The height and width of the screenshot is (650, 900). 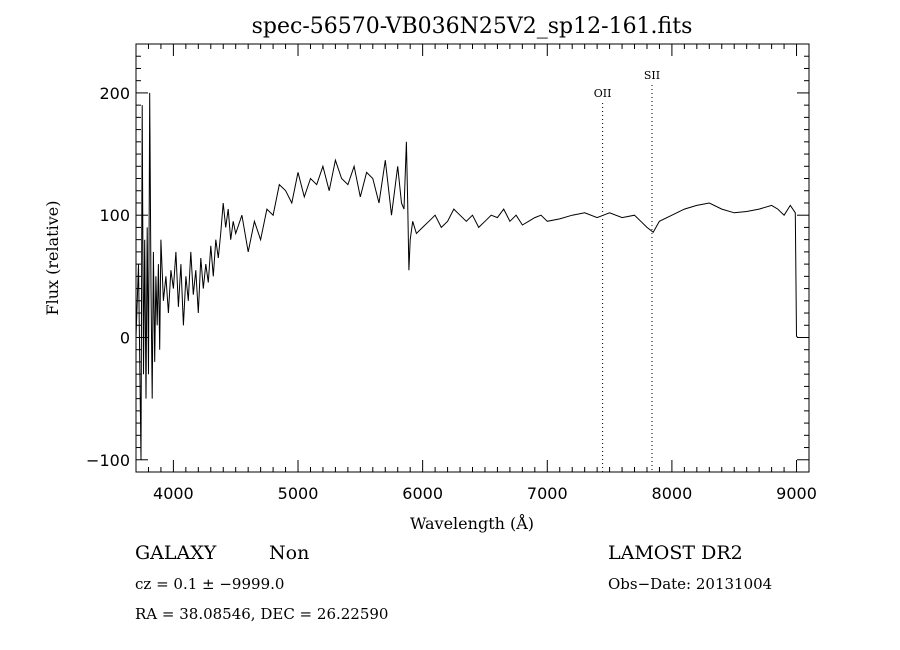 What do you see at coordinates (125, 337) in the screenshot?
I see `y-tick-label: 0` at bounding box center [125, 337].